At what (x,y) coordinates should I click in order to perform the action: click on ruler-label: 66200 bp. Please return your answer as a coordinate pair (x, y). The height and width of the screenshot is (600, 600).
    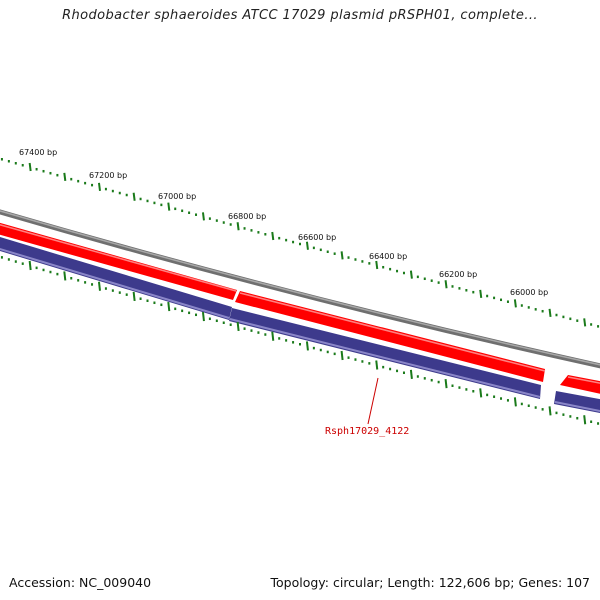
    Looking at the image, I should click on (458, 274).